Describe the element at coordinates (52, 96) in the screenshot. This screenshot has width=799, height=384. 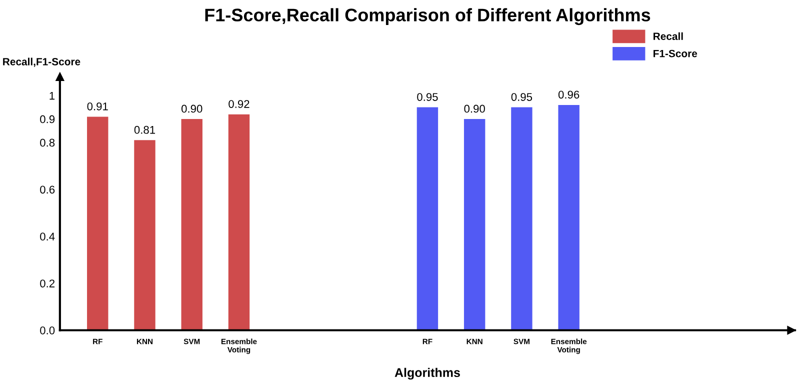
I see `y-tick-label: 1` at that location.